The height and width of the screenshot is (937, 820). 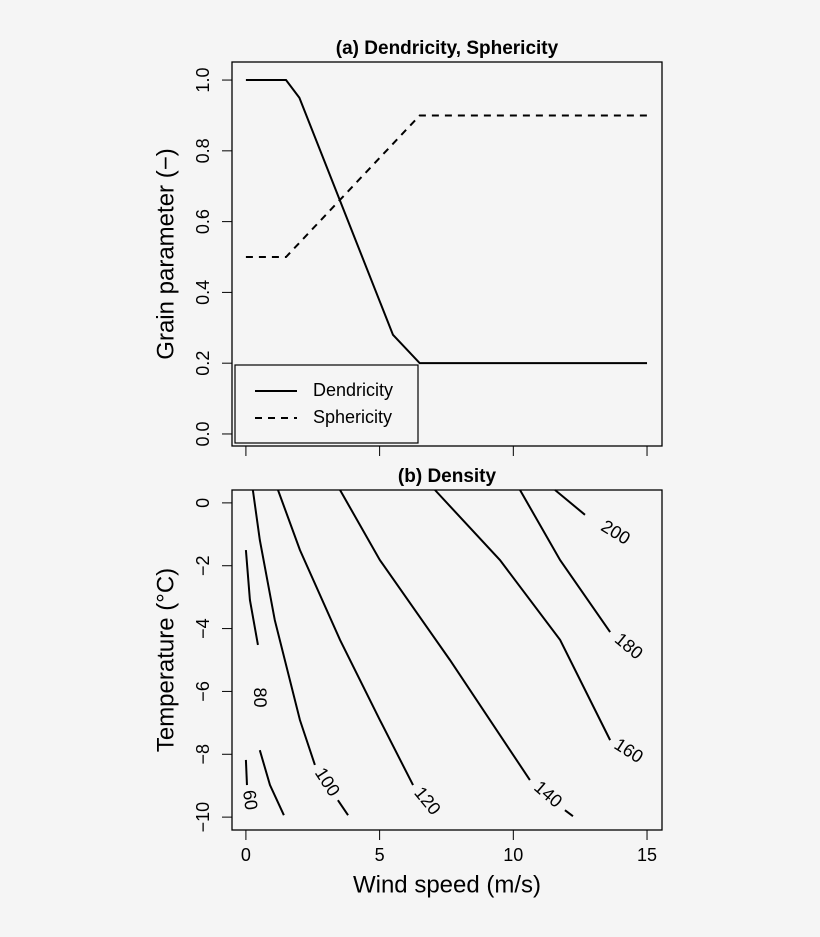 I want to click on y-tick-label: −4, so click(x=203, y=628).